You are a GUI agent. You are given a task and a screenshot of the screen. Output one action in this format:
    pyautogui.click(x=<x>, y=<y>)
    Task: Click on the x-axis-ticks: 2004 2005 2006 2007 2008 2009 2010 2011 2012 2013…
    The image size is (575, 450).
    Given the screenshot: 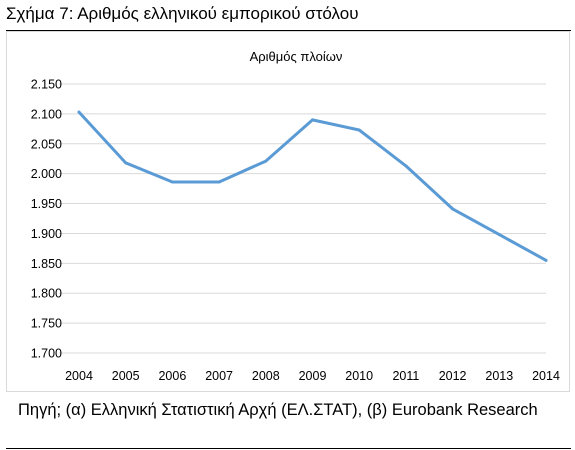 What is the action you would take?
    pyautogui.click(x=312, y=376)
    